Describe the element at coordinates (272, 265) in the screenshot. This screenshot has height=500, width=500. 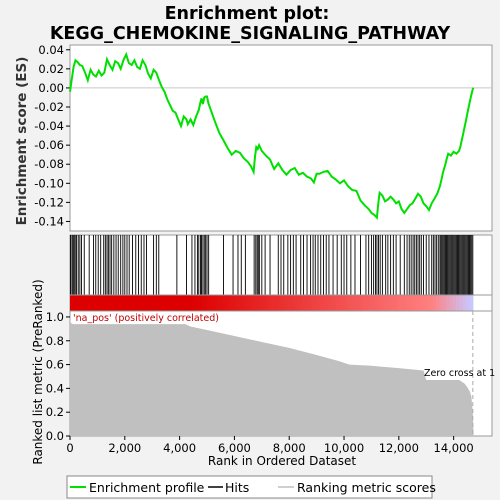
I see `hit-markers` at that location.